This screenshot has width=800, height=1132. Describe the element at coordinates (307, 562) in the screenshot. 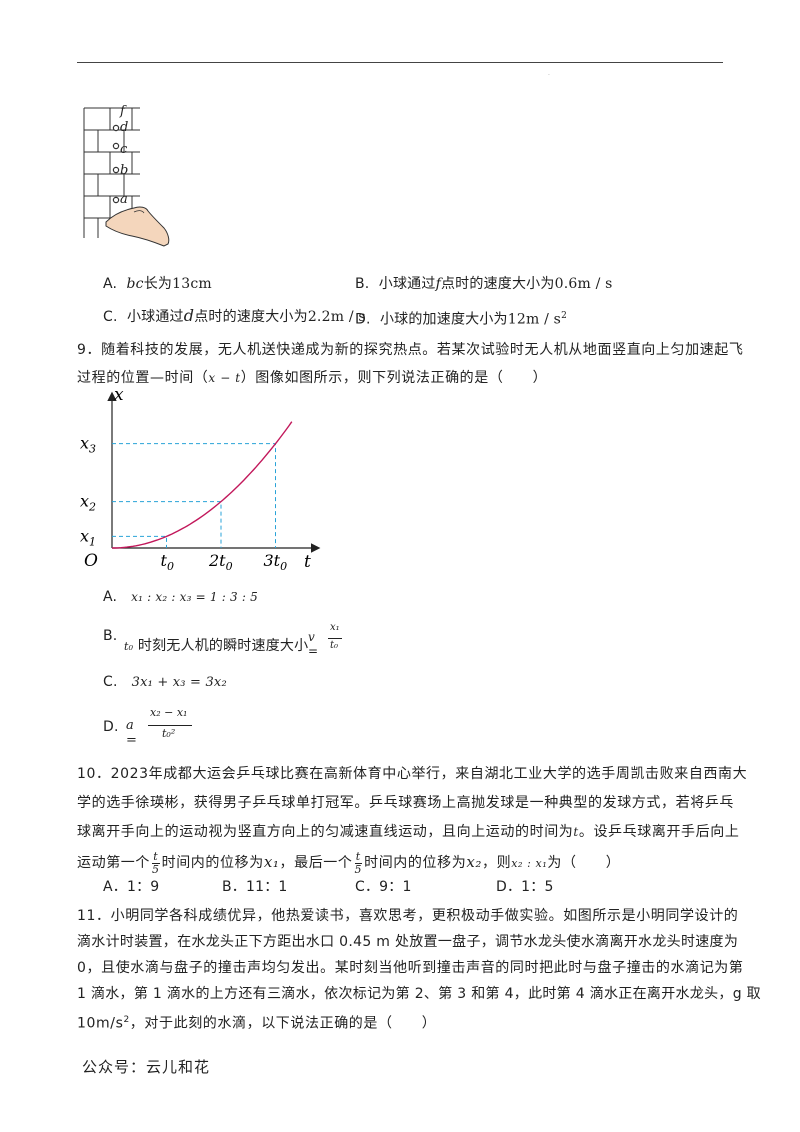

I see `x-axis-label: t` at that location.